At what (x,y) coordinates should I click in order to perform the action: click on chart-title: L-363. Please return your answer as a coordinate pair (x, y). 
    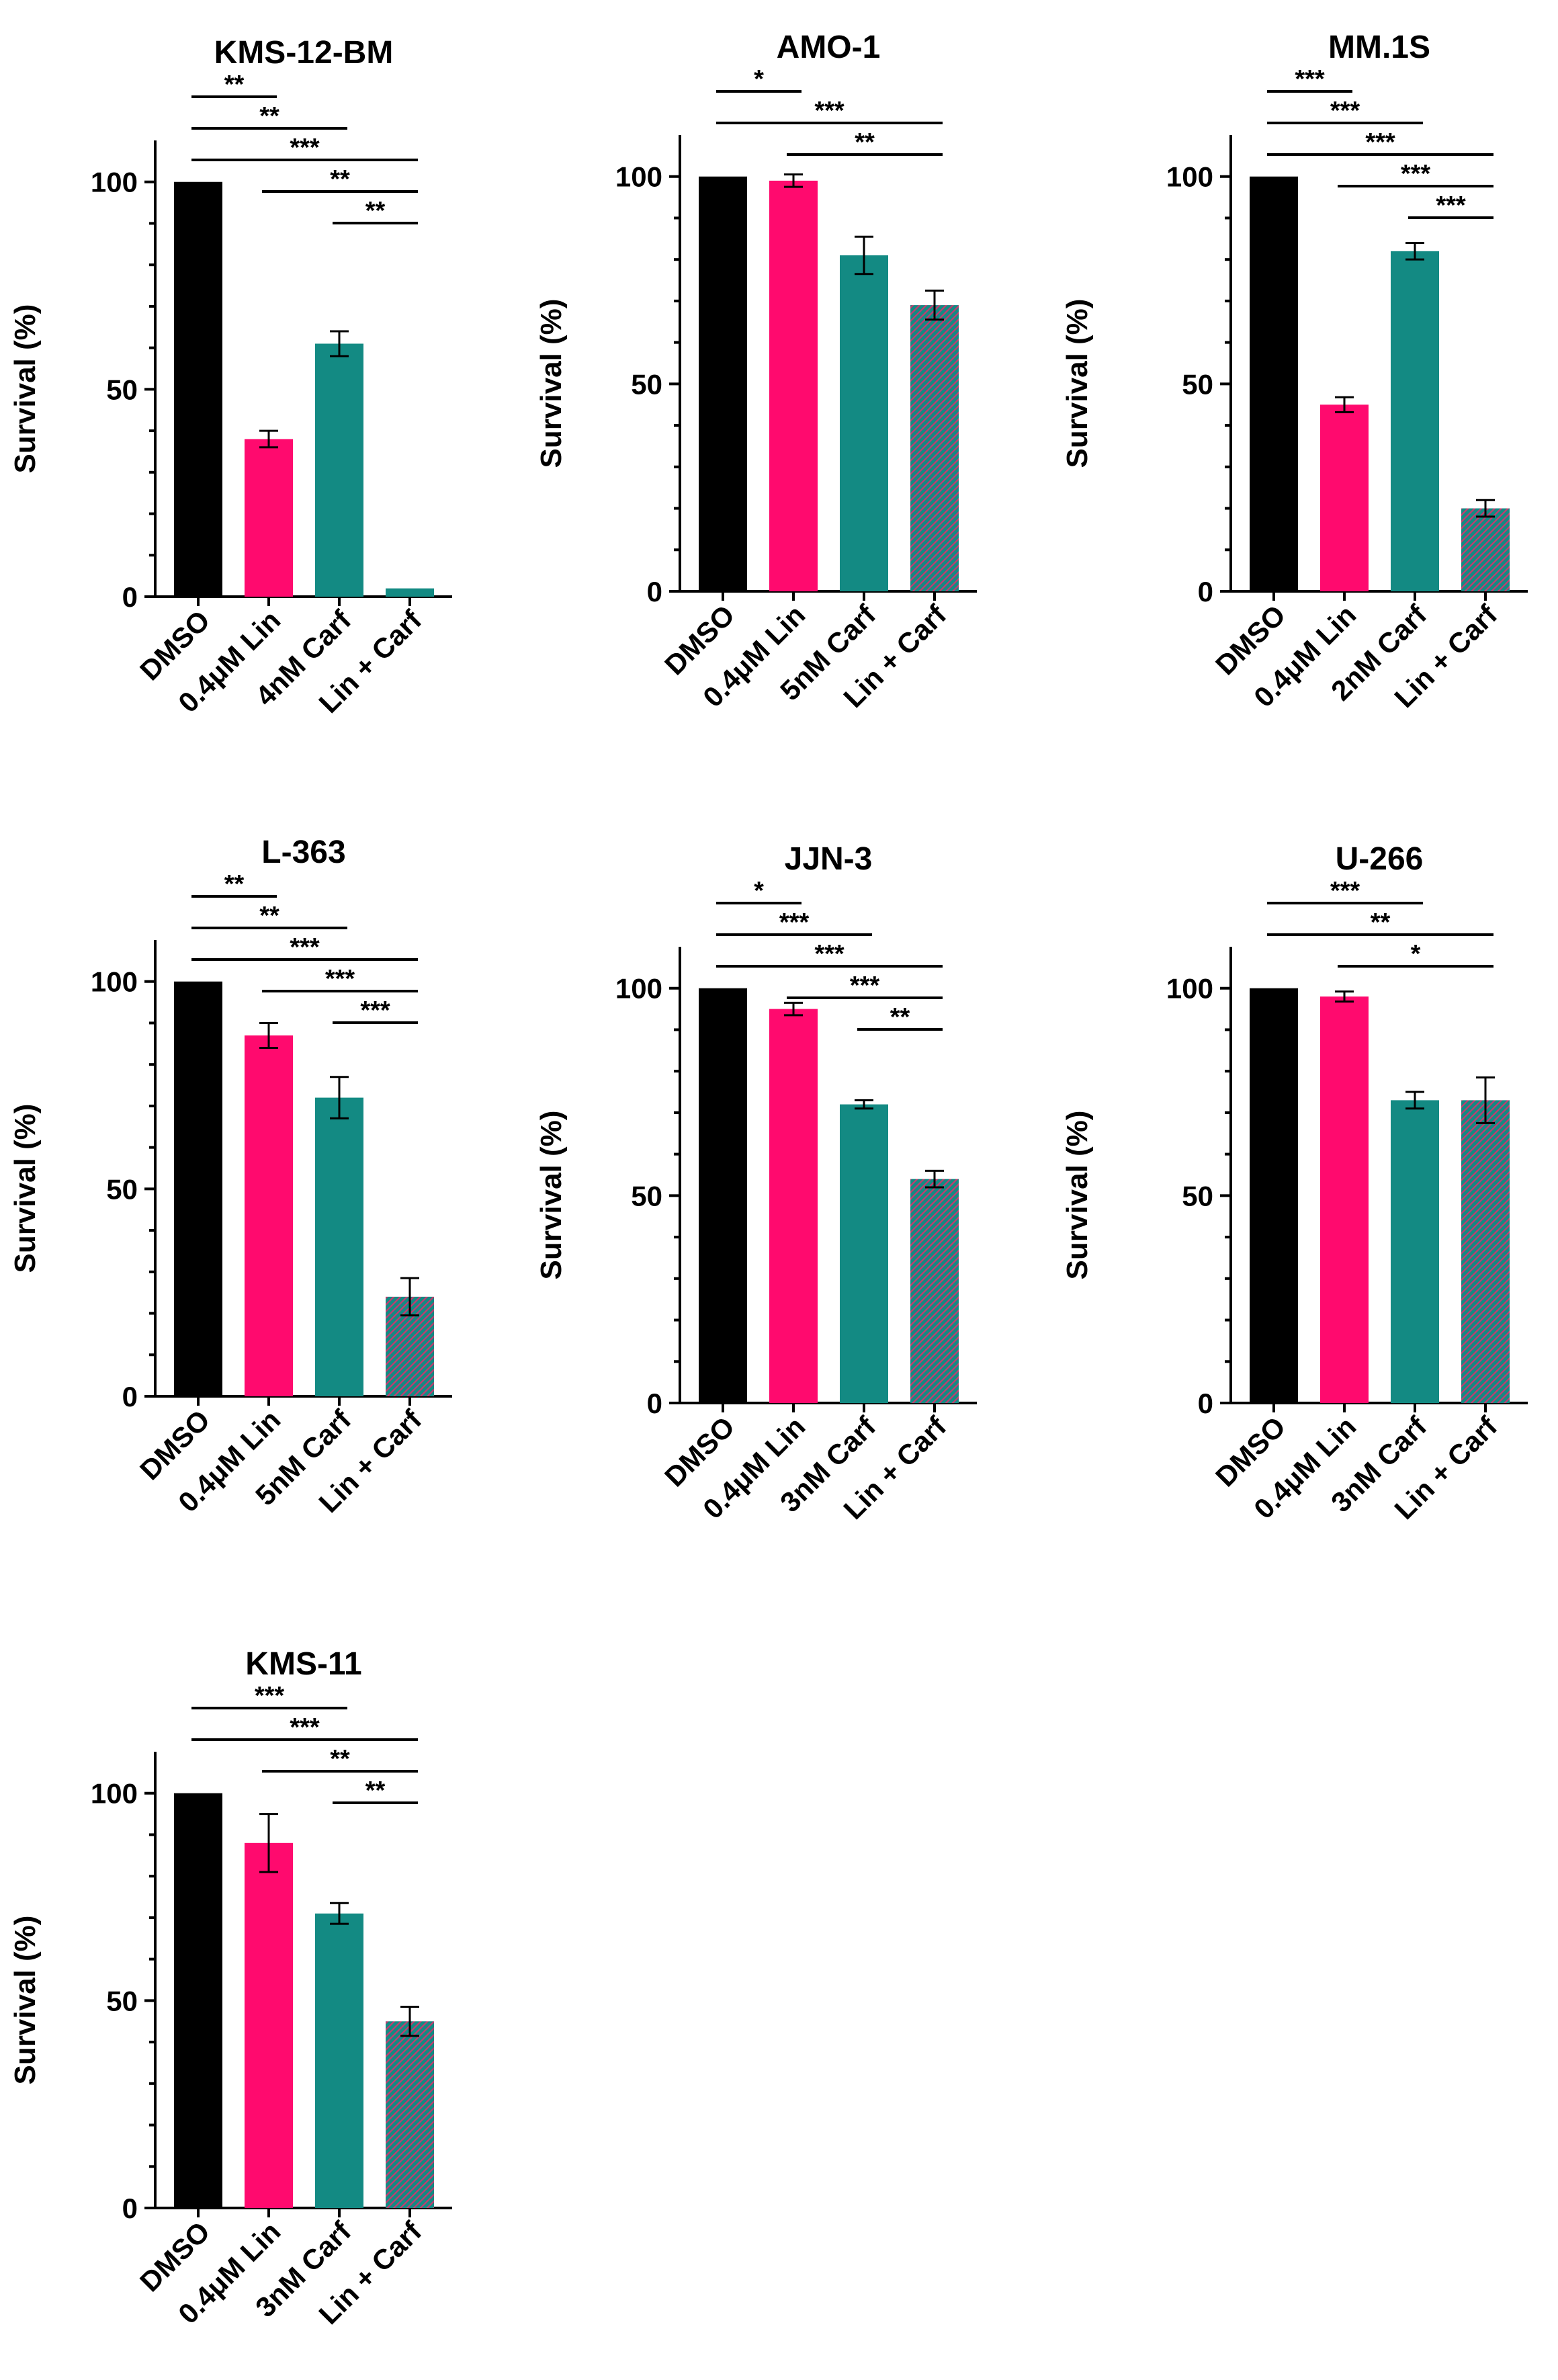
    Looking at the image, I should click on (303, 852).